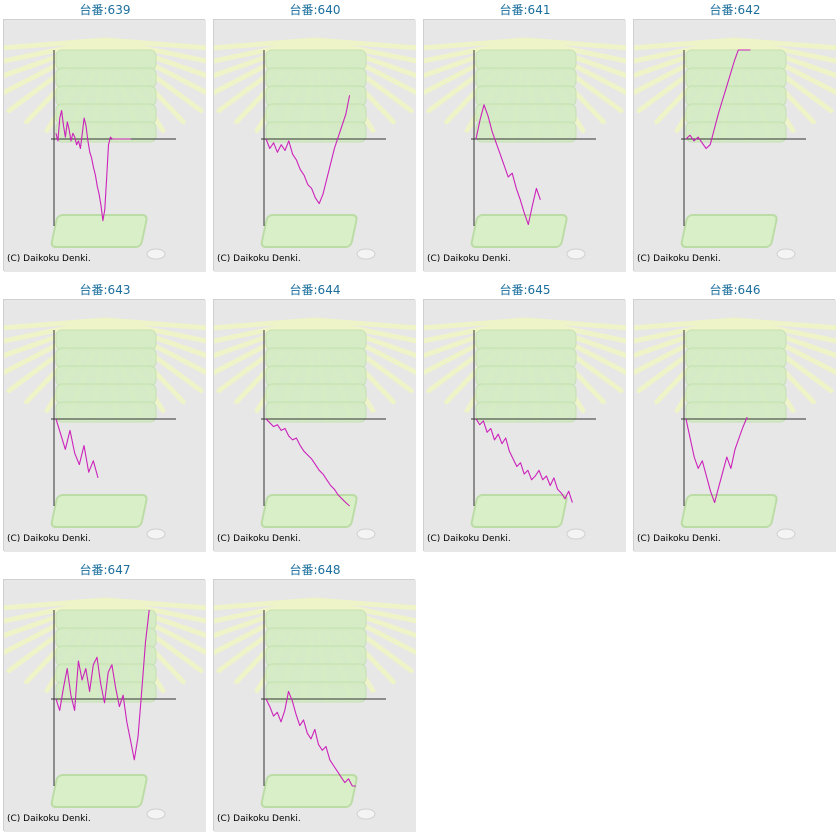  Describe the element at coordinates (105, 10) in the screenshot. I see `chart-title: 台番:639` at that location.